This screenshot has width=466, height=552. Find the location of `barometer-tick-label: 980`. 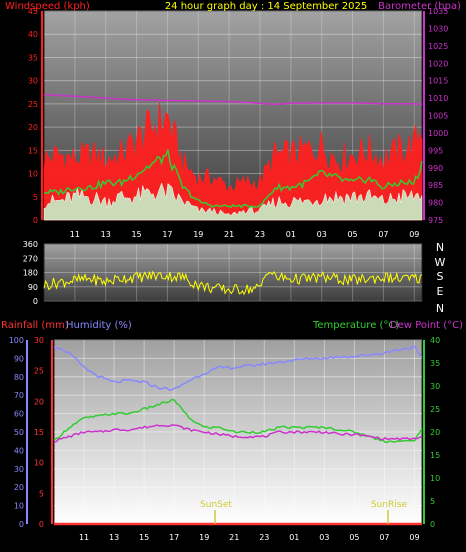

barometer-tick-label: 980 is located at coordinates (435, 203).